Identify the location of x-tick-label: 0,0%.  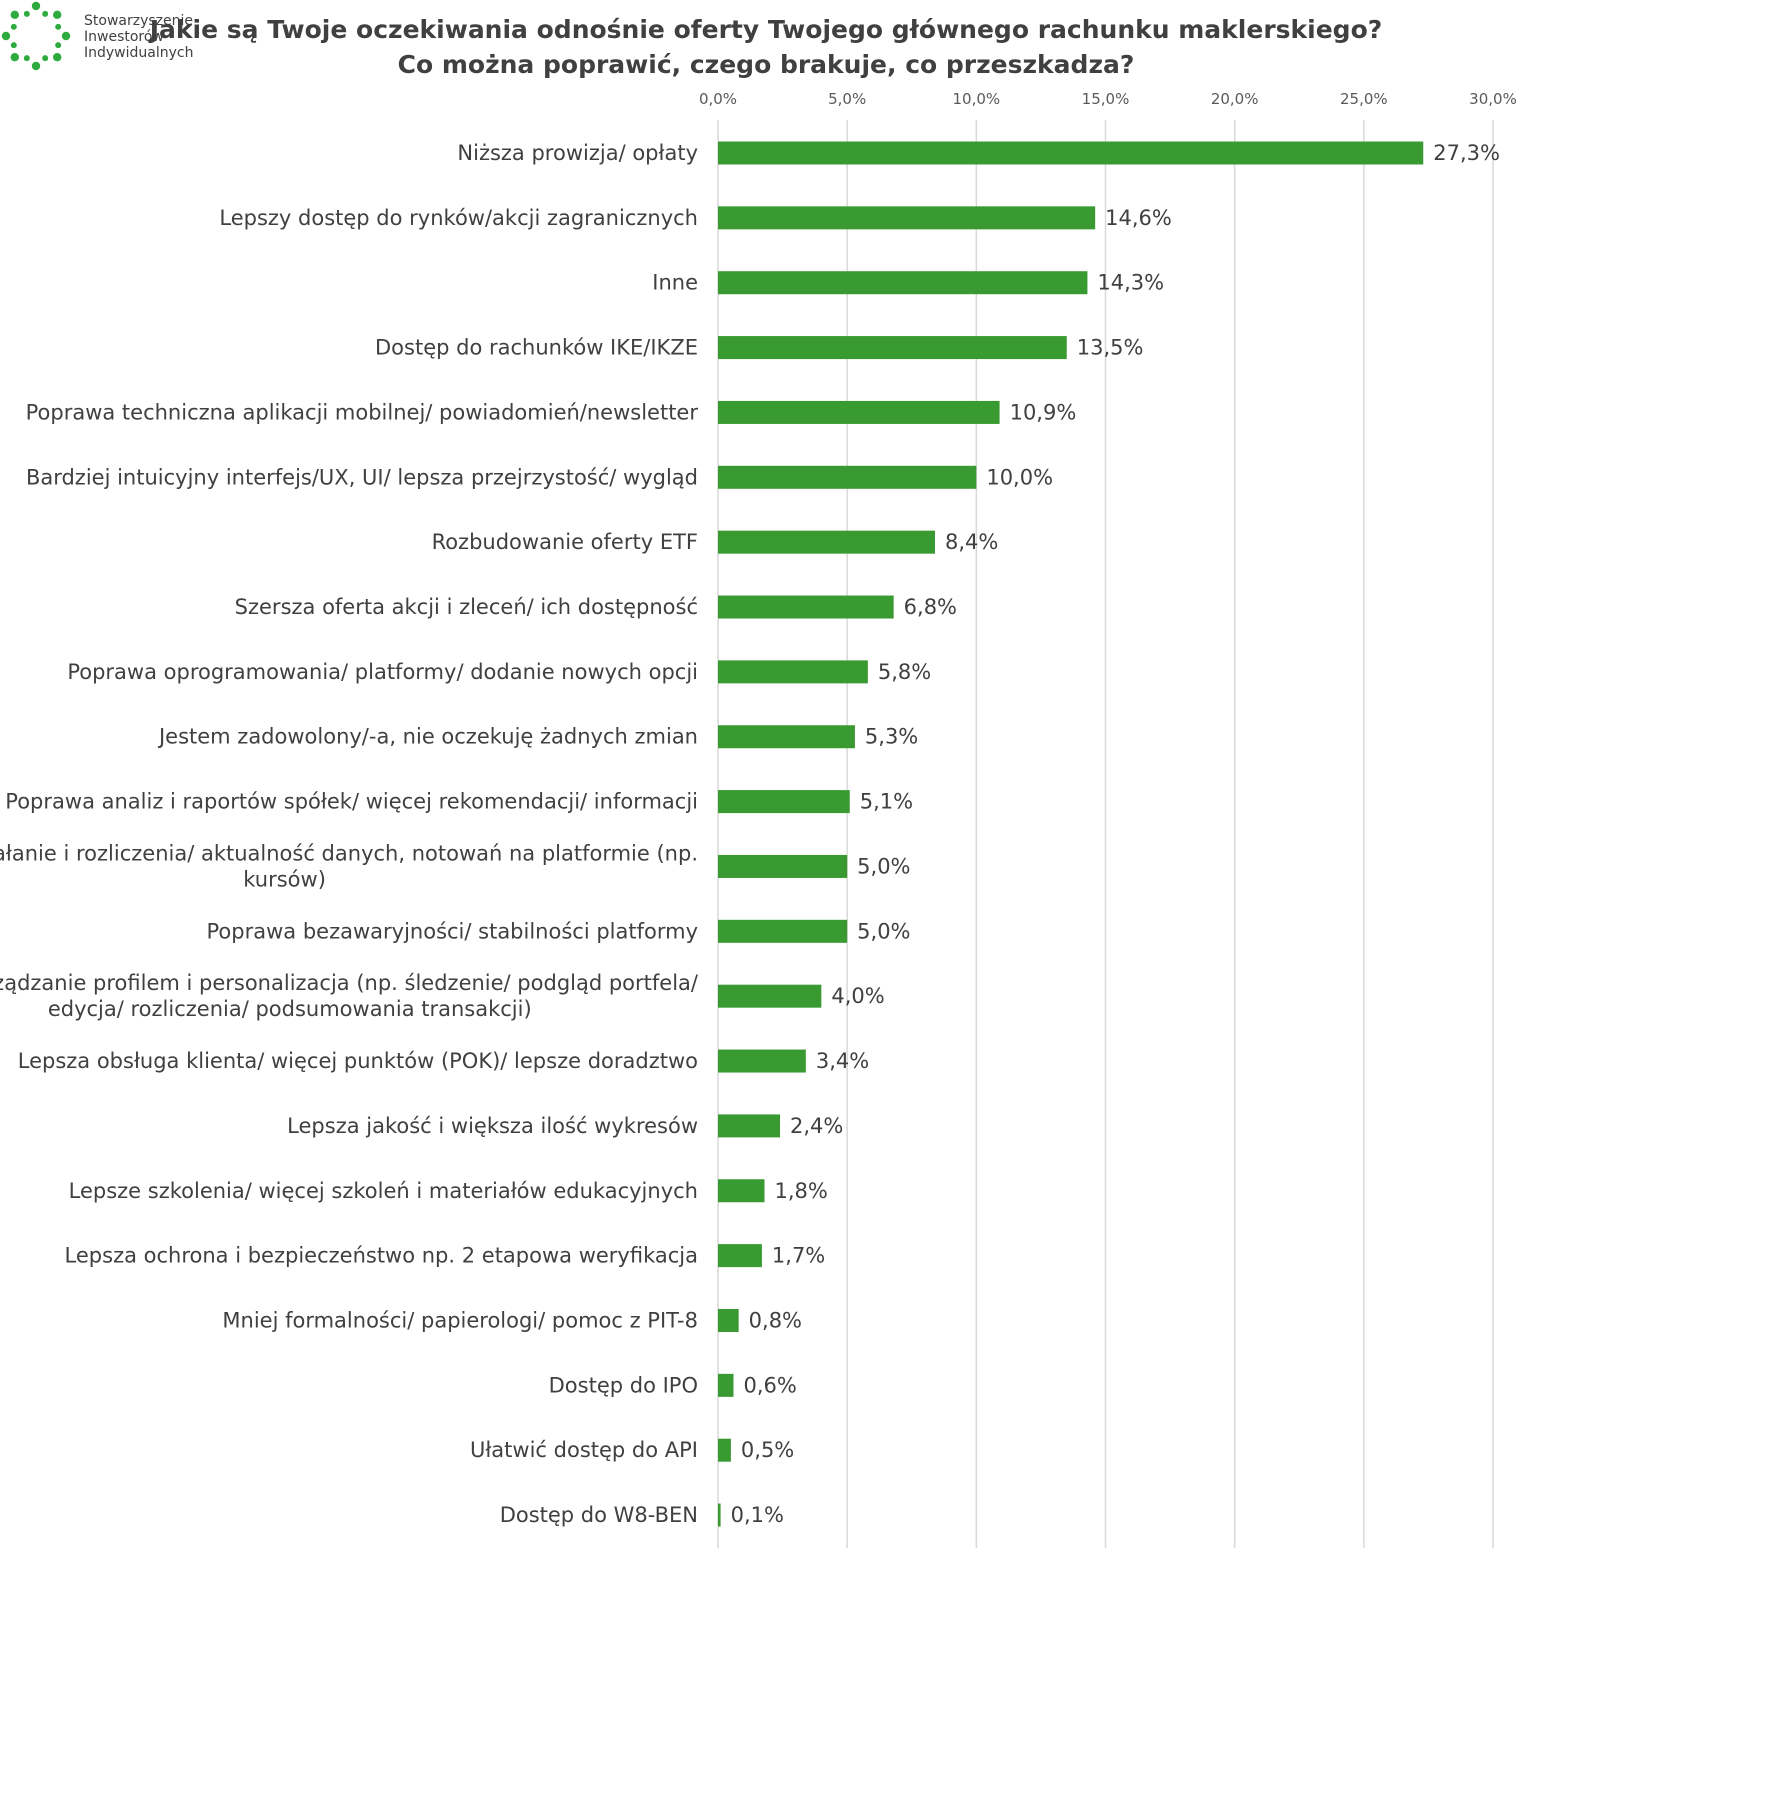
(718, 99).